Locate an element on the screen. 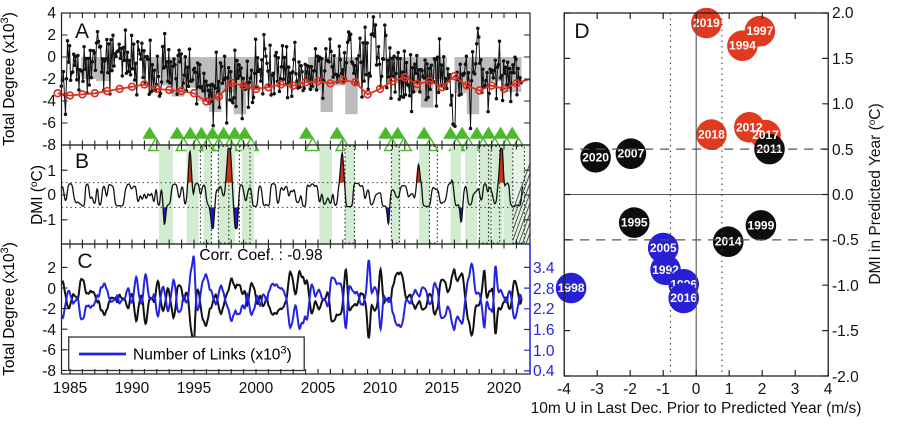 This screenshot has width=900, height=426. svg-text: 1994 is located at coordinates (742, 46).